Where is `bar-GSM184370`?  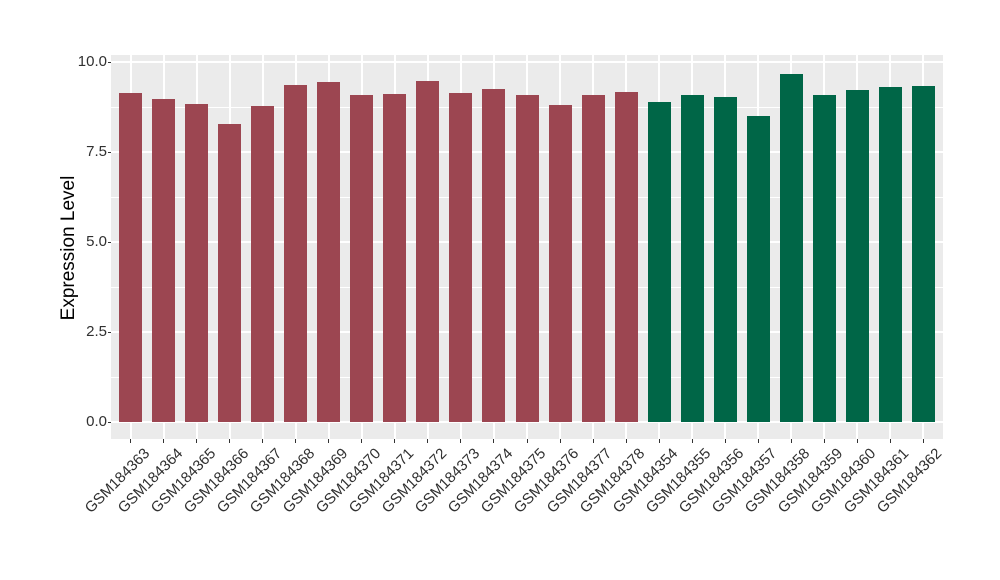 bar-GSM184370 is located at coordinates (362, 258).